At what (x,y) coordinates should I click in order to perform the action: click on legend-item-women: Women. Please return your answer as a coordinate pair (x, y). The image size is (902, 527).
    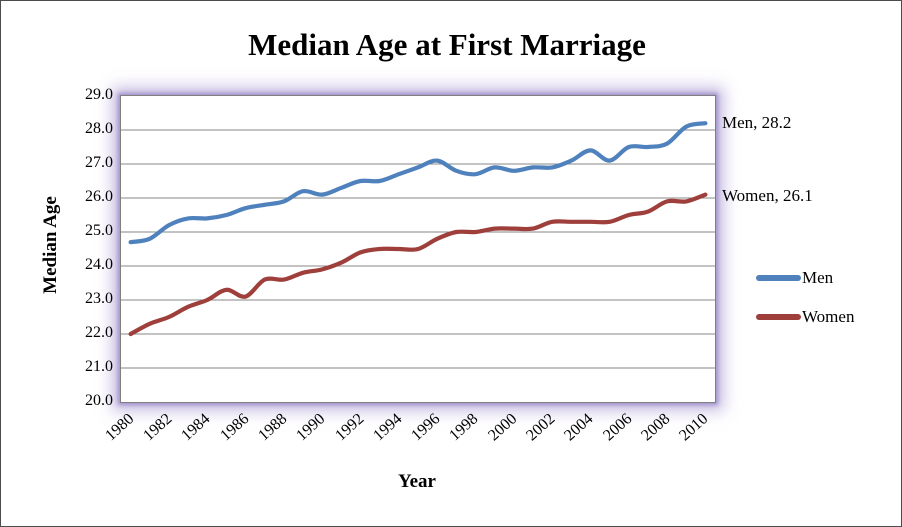
    Looking at the image, I should click on (805, 317).